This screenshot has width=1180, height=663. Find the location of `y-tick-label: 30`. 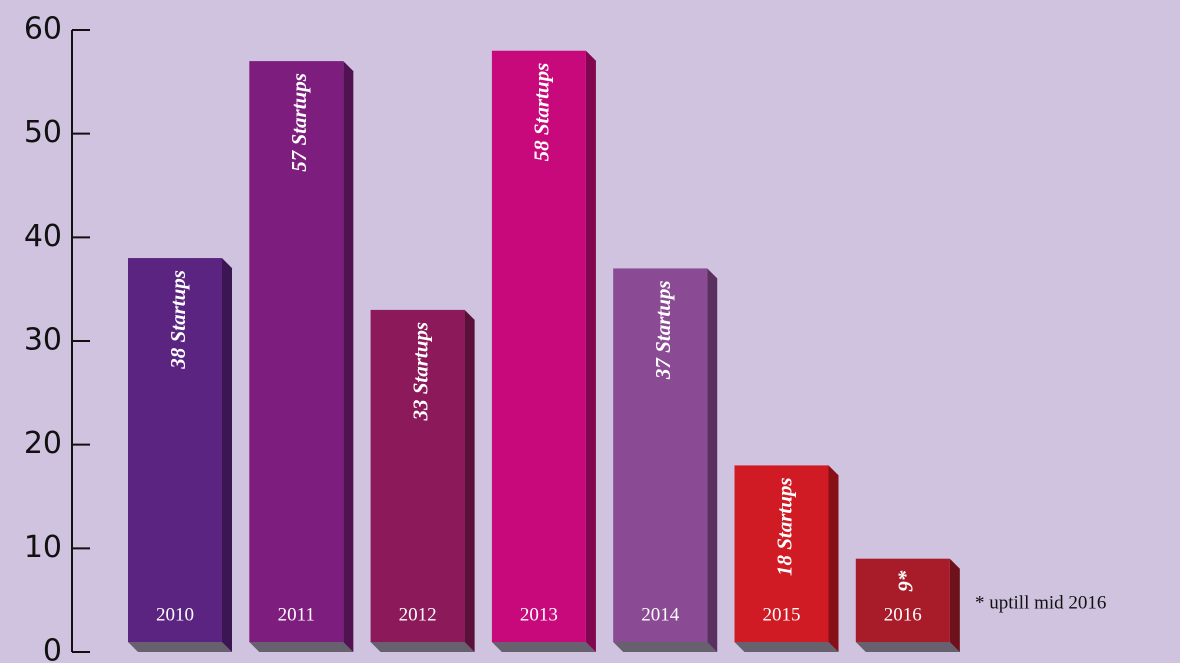

y-tick-label: 30 is located at coordinates (43, 340).